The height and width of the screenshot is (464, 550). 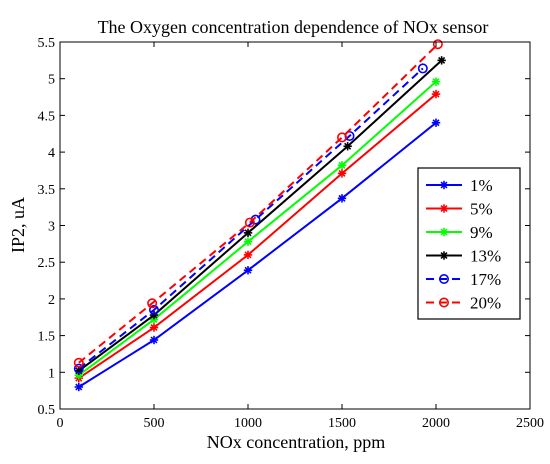 What do you see at coordinates (342, 423) in the screenshot?
I see `x-tick-label: 1500` at bounding box center [342, 423].